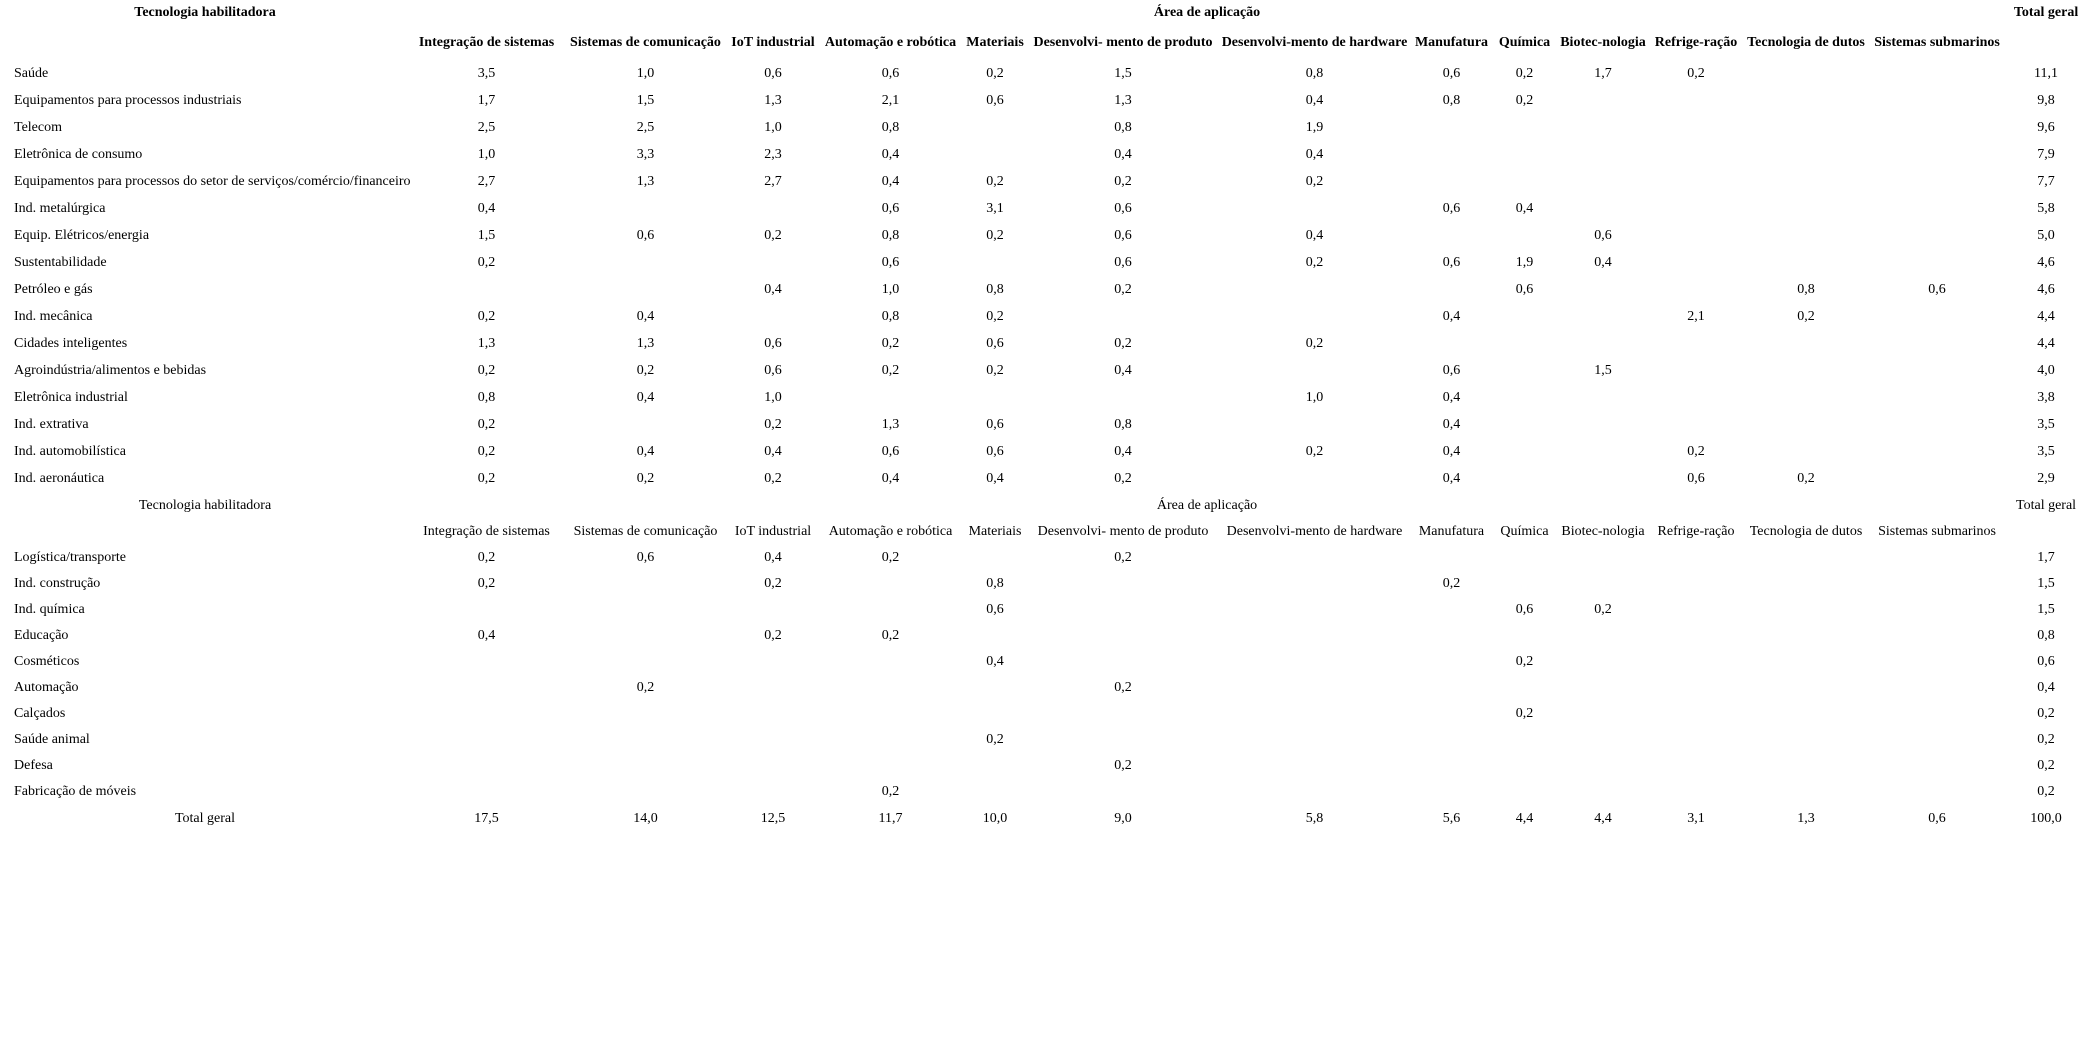 The width and height of the screenshot is (2088, 1054). I want to click on column-header: Química, so click(1524, 42).